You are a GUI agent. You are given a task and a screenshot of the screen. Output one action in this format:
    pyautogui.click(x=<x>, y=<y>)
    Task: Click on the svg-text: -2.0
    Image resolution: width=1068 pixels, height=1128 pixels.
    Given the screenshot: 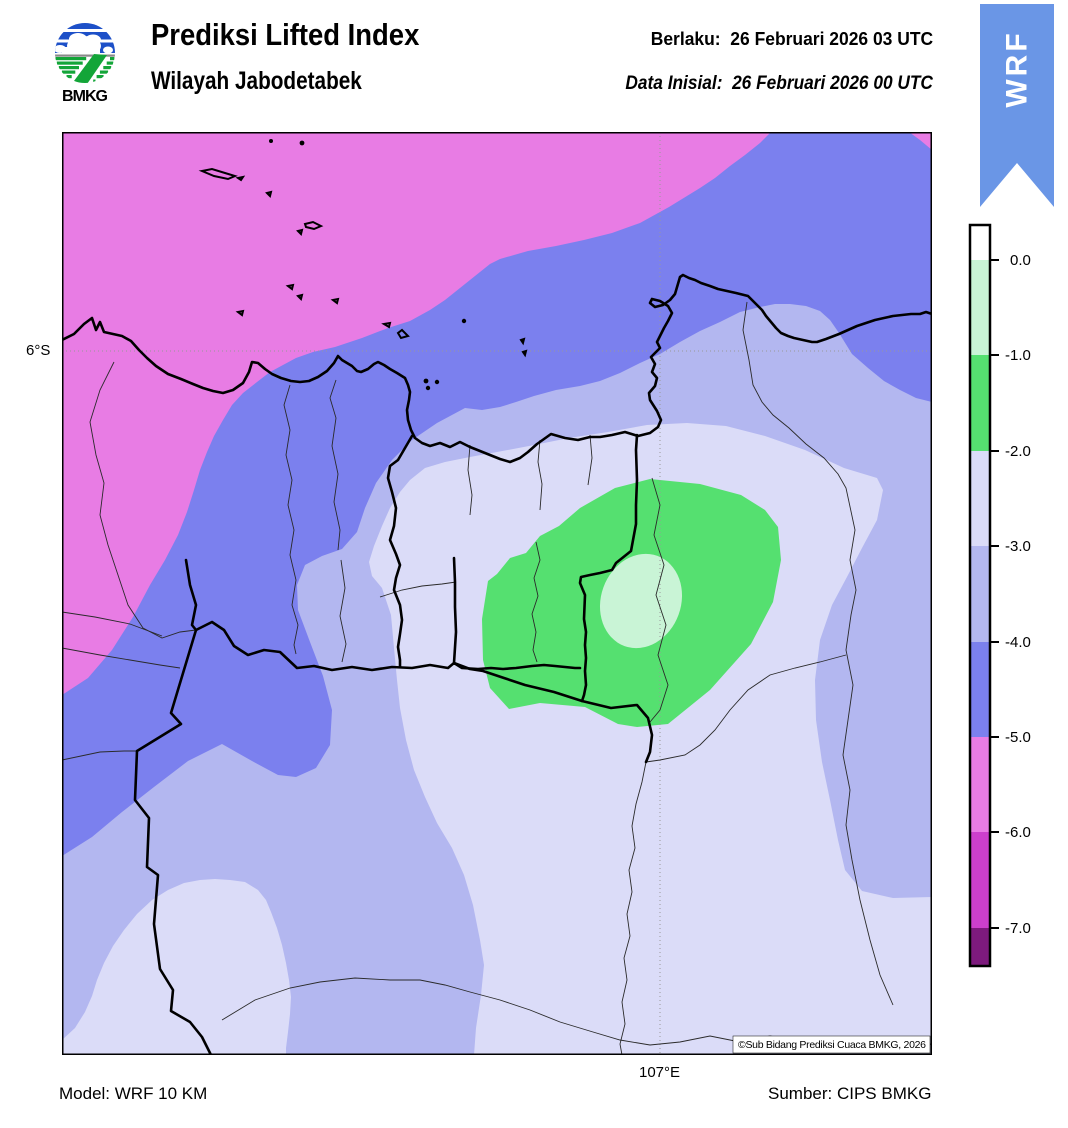 What is the action you would take?
    pyautogui.click(x=1018, y=451)
    